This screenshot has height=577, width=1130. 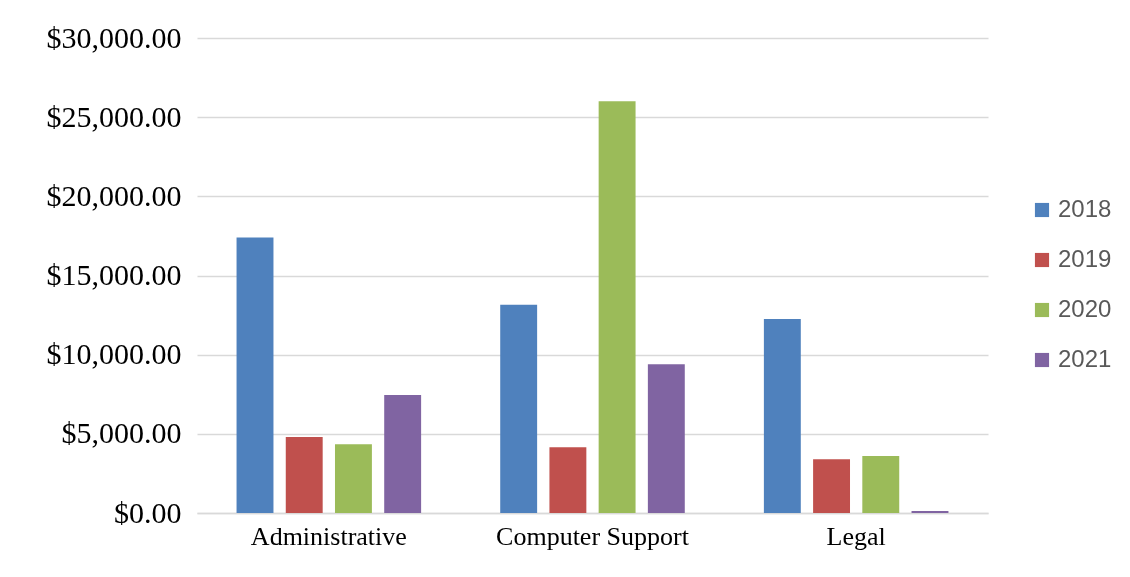 What do you see at coordinates (1085, 208) in the screenshot?
I see `legend-label: 2018` at bounding box center [1085, 208].